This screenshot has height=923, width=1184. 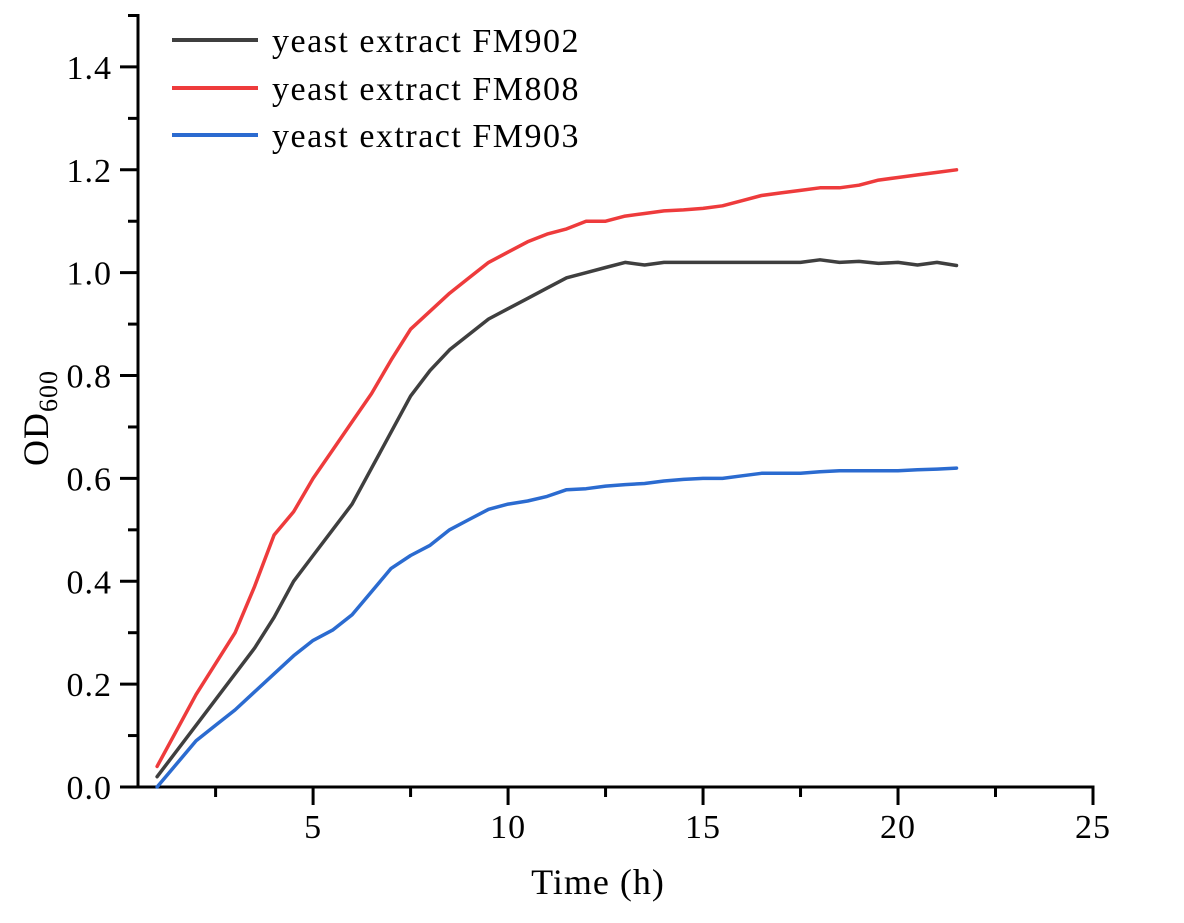 What do you see at coordinates (426, 89) in the screenshot?
I see `legend-label: yeast extract FM808` at bounding box center [426, 89].